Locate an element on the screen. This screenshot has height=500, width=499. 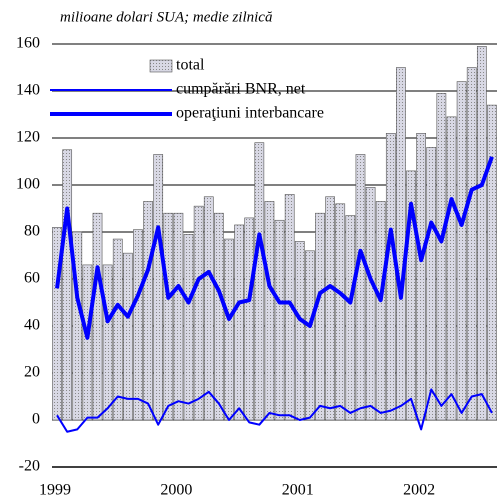
legend-item: cumpărări BNR, net is located at coordinates (178, 89).